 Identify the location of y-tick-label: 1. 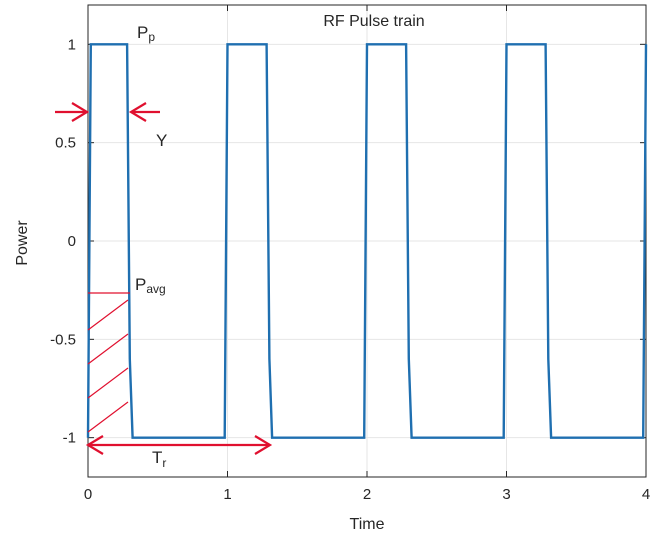
(72, 44).